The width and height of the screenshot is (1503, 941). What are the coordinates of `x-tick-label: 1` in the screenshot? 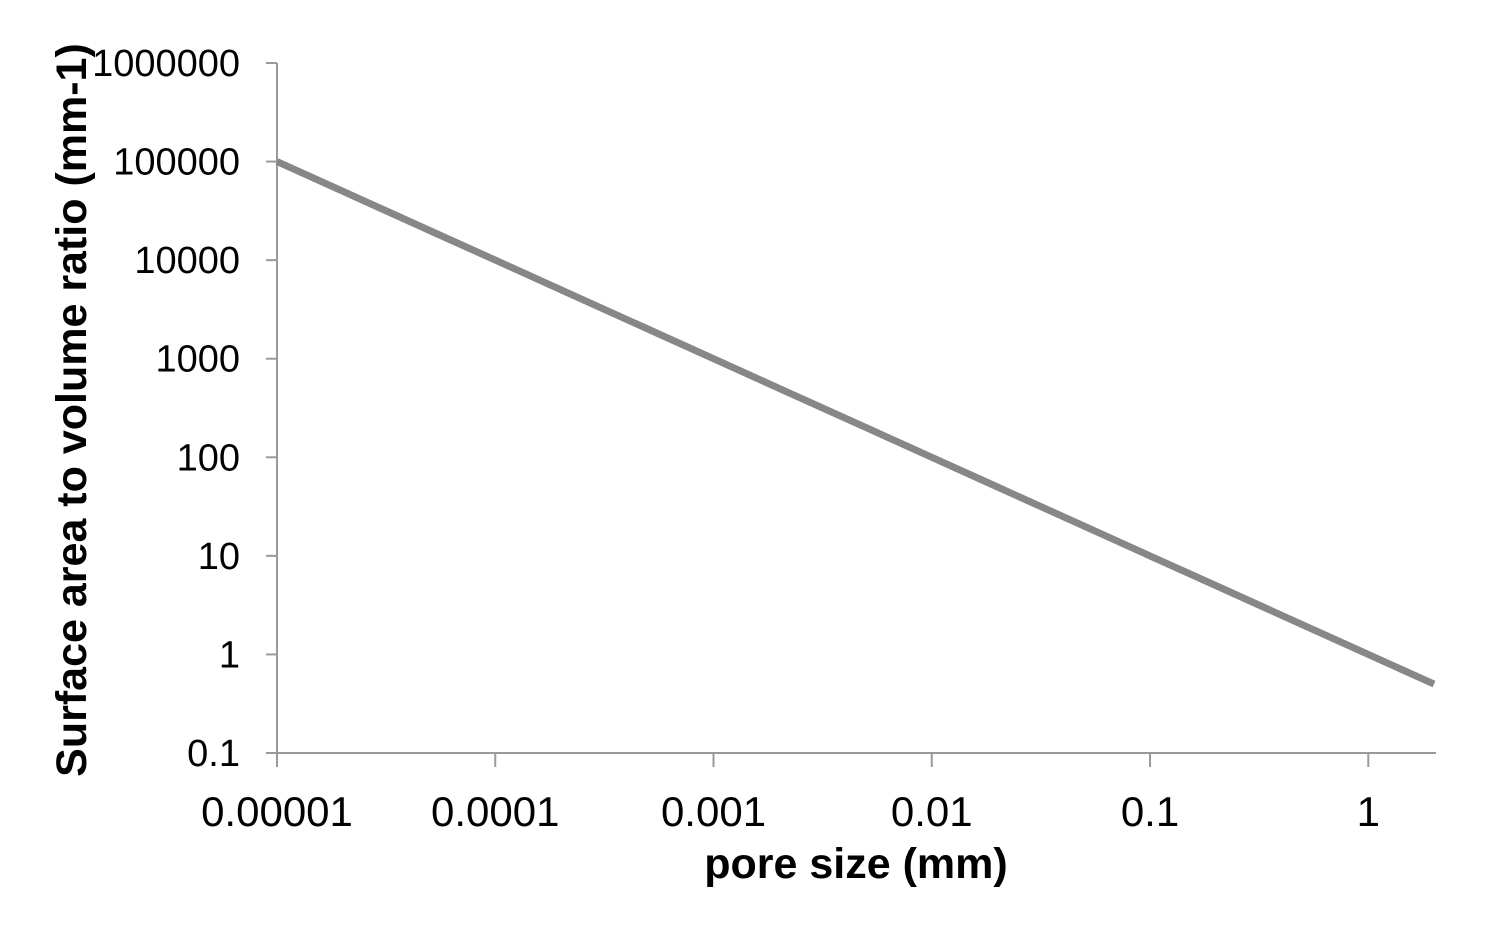 It's located at (1368, 811).